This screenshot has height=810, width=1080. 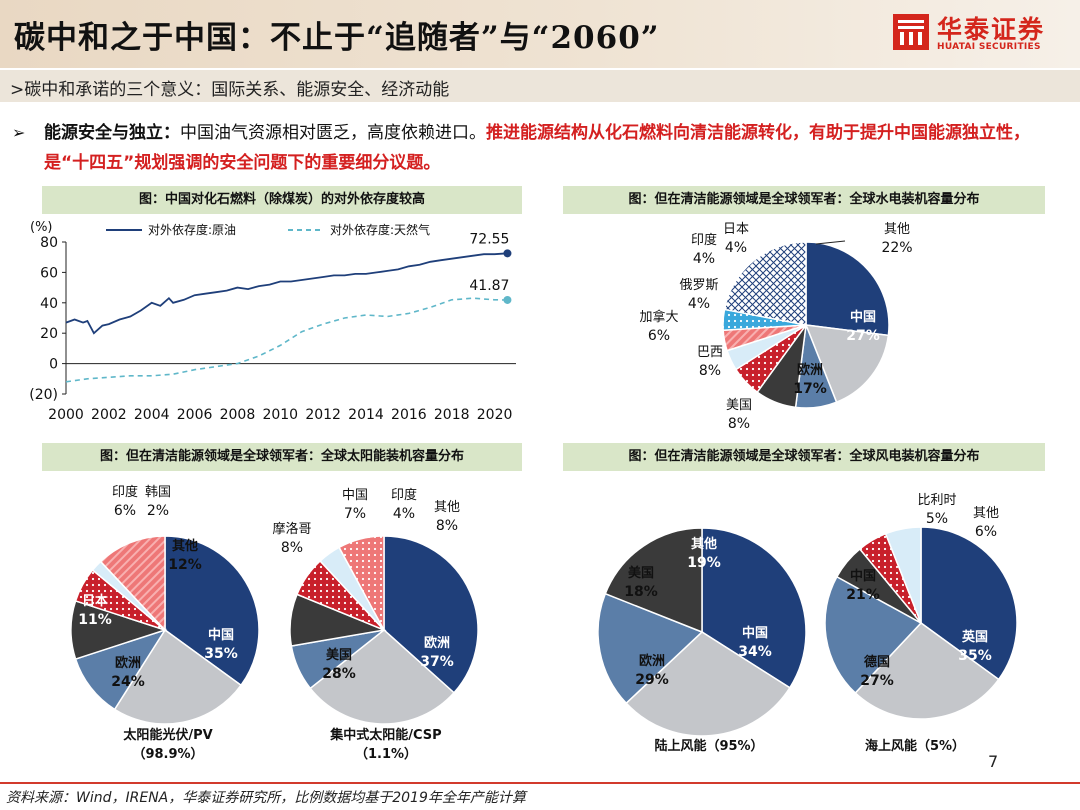 I want to click on slice-label-value: 5%, so click(x=937, y=519).